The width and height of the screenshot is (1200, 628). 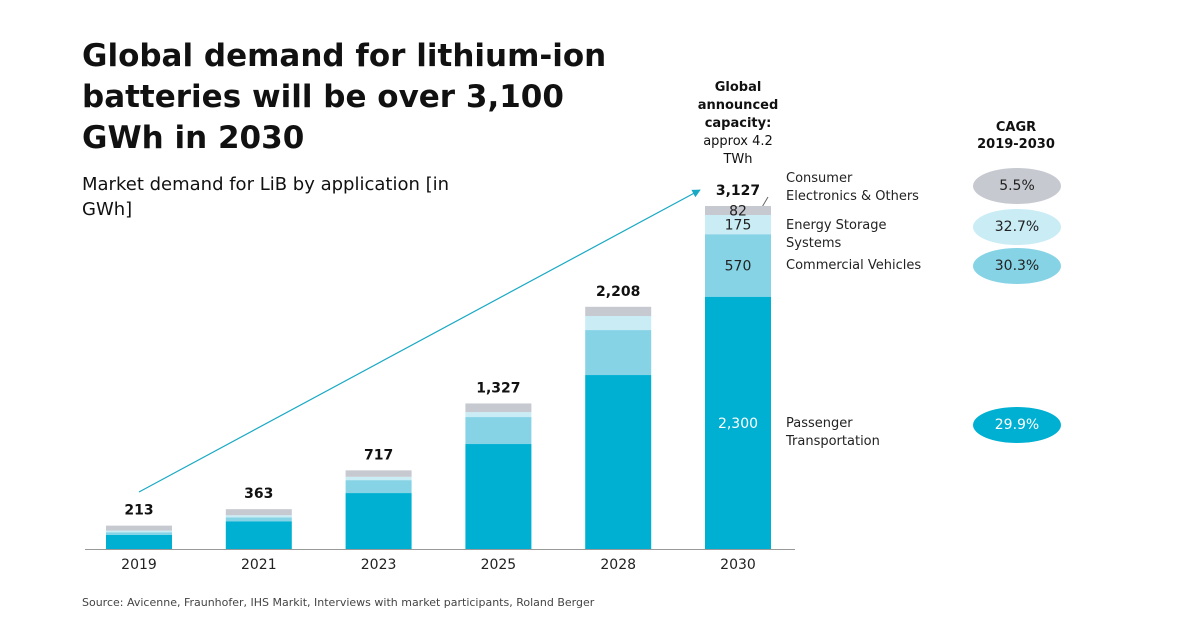 I want to click on legend-label leg: Commercial Vehicles, so click(x=854, y=265).